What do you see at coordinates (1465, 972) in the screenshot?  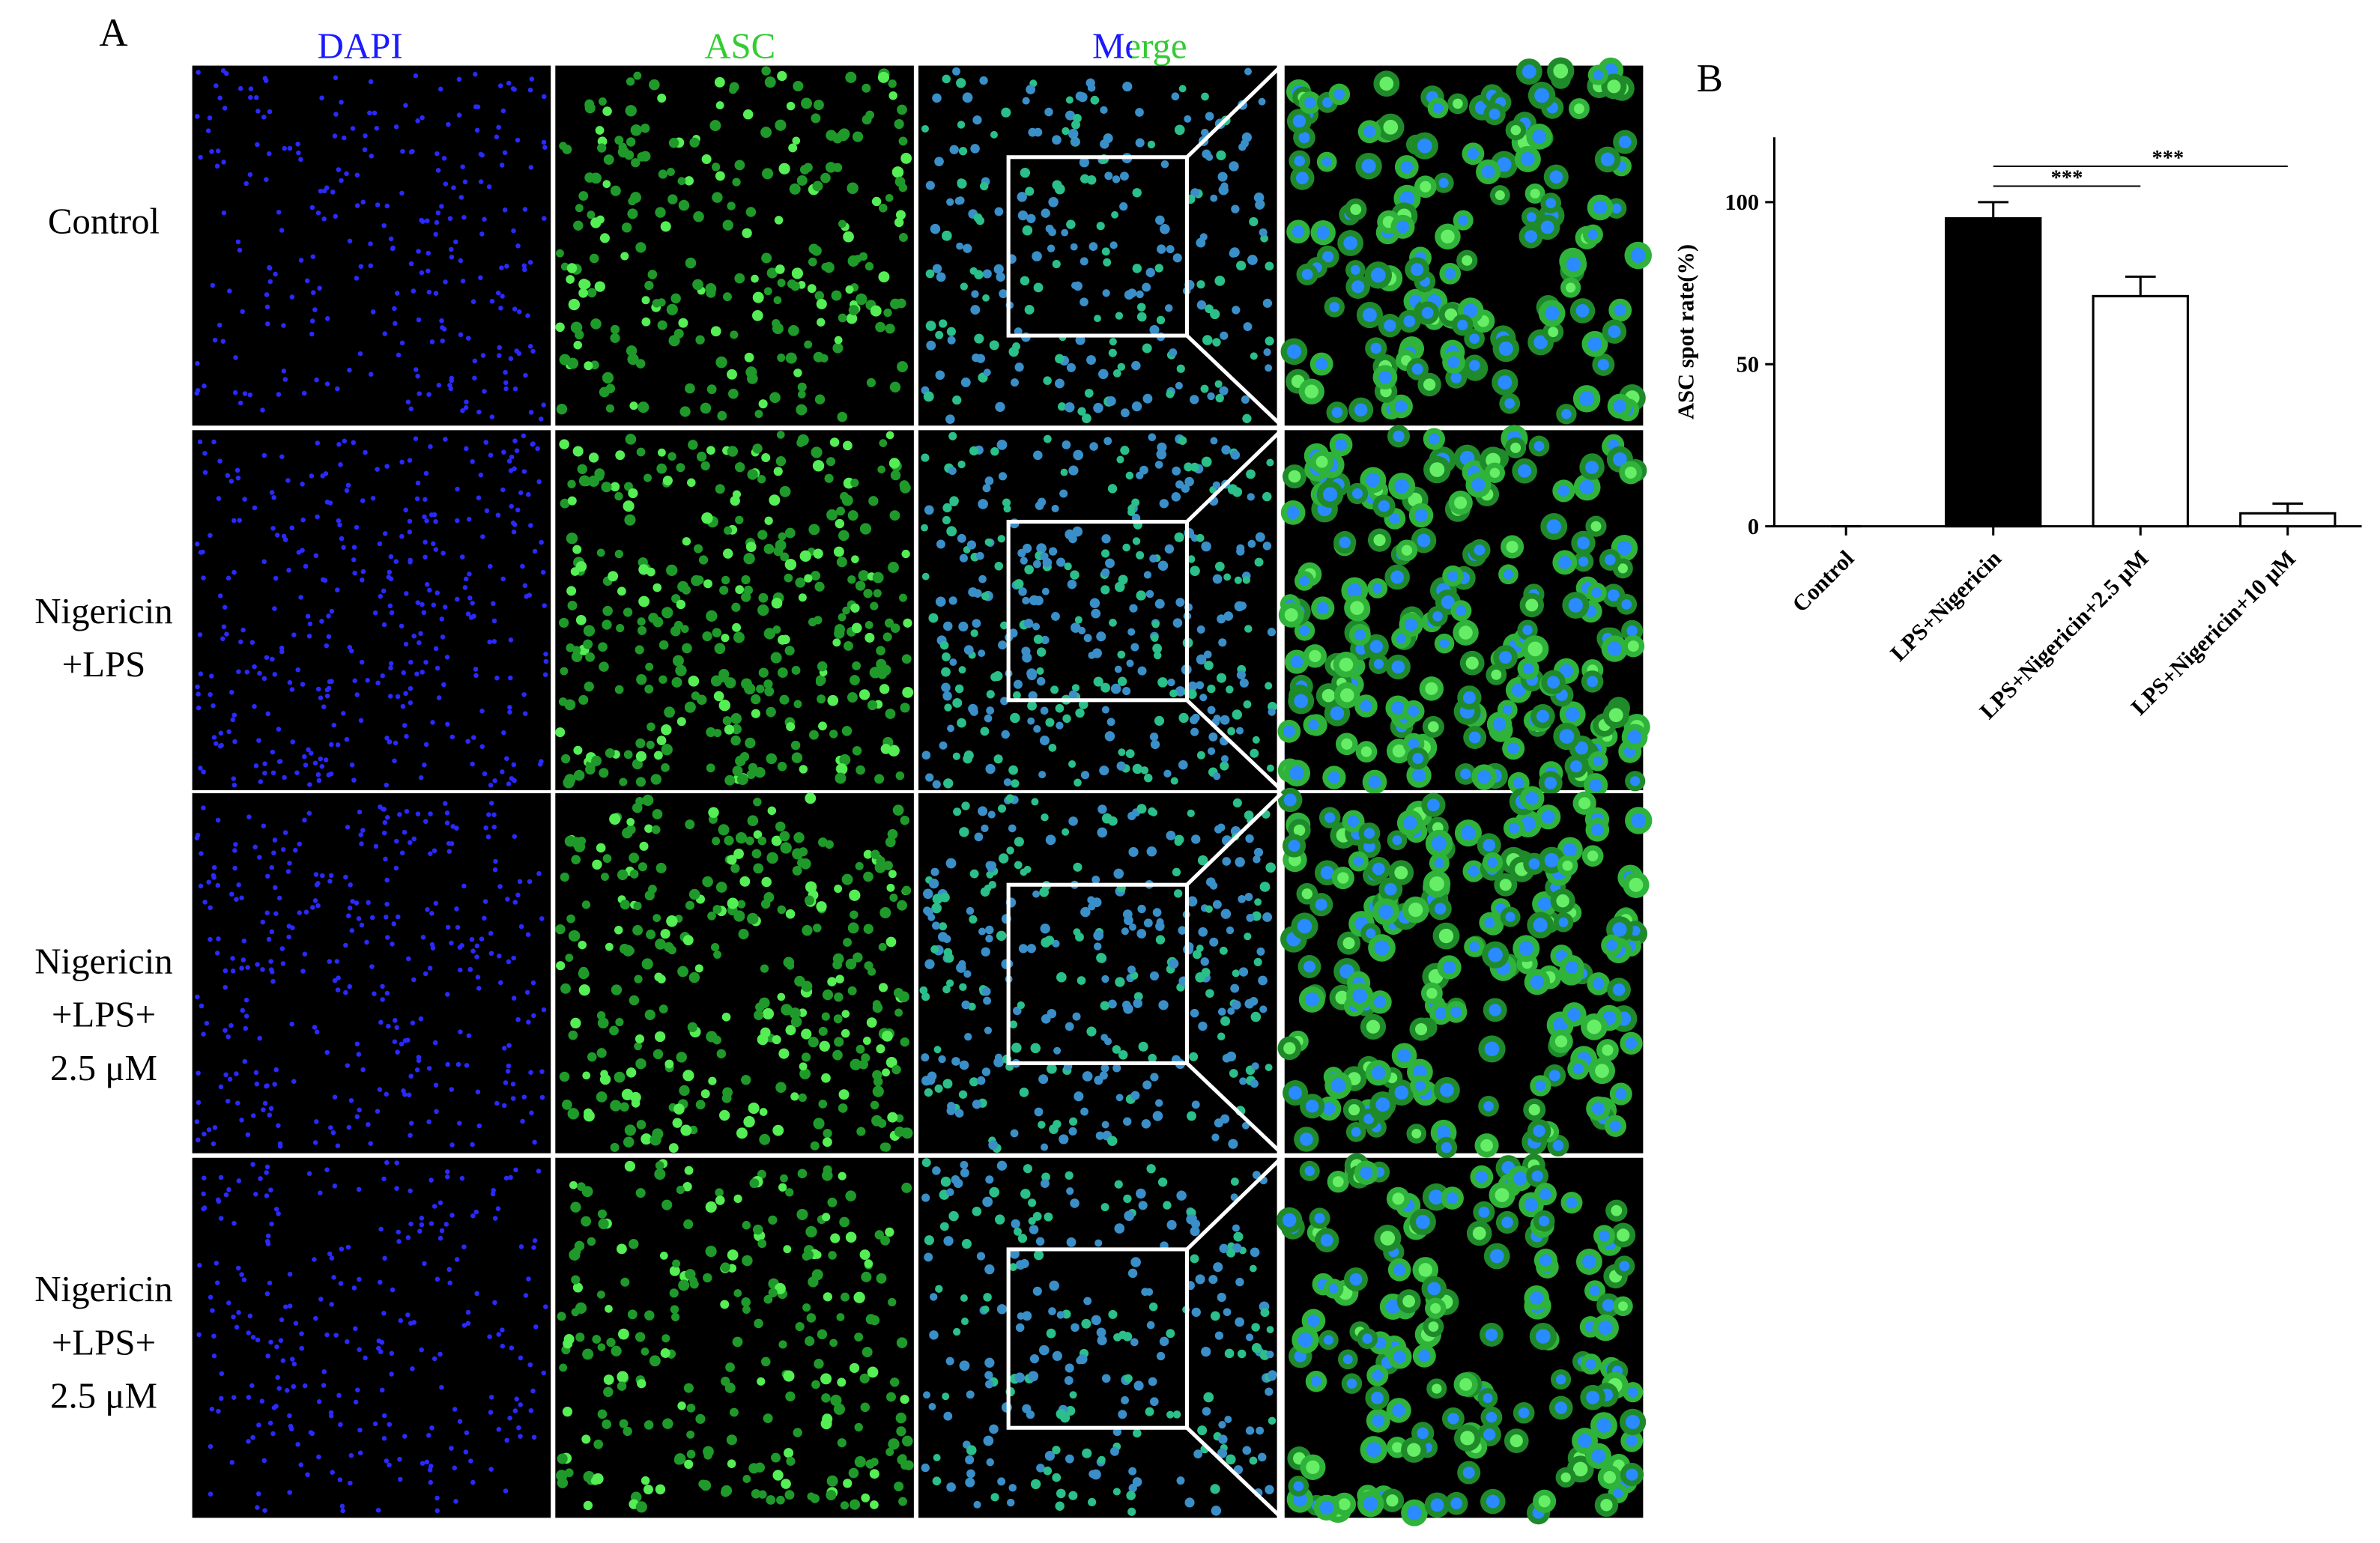 I see `micrograph` at bounding box center [1465, 972].